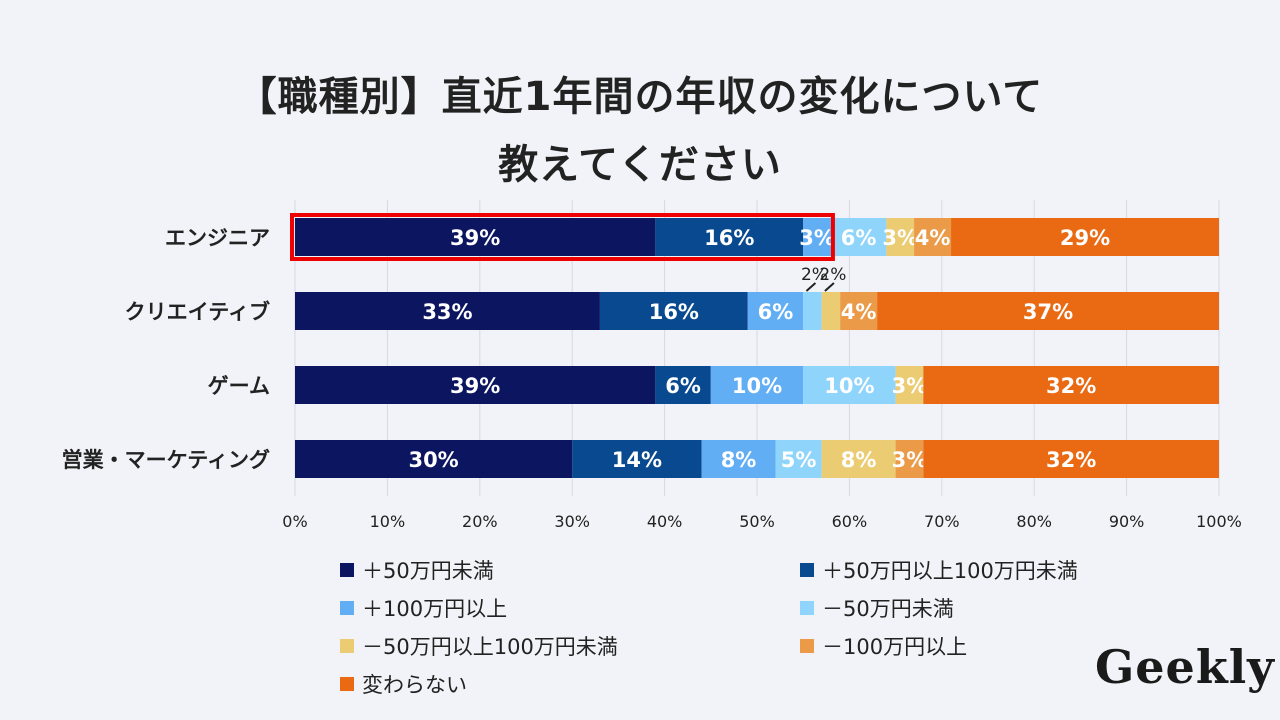 The image size is (1280, 720). What do you see at coordinates (970, 646) in the screenshot?
I see `legend-item: －100万円以上` at bounding box center [970, 646].